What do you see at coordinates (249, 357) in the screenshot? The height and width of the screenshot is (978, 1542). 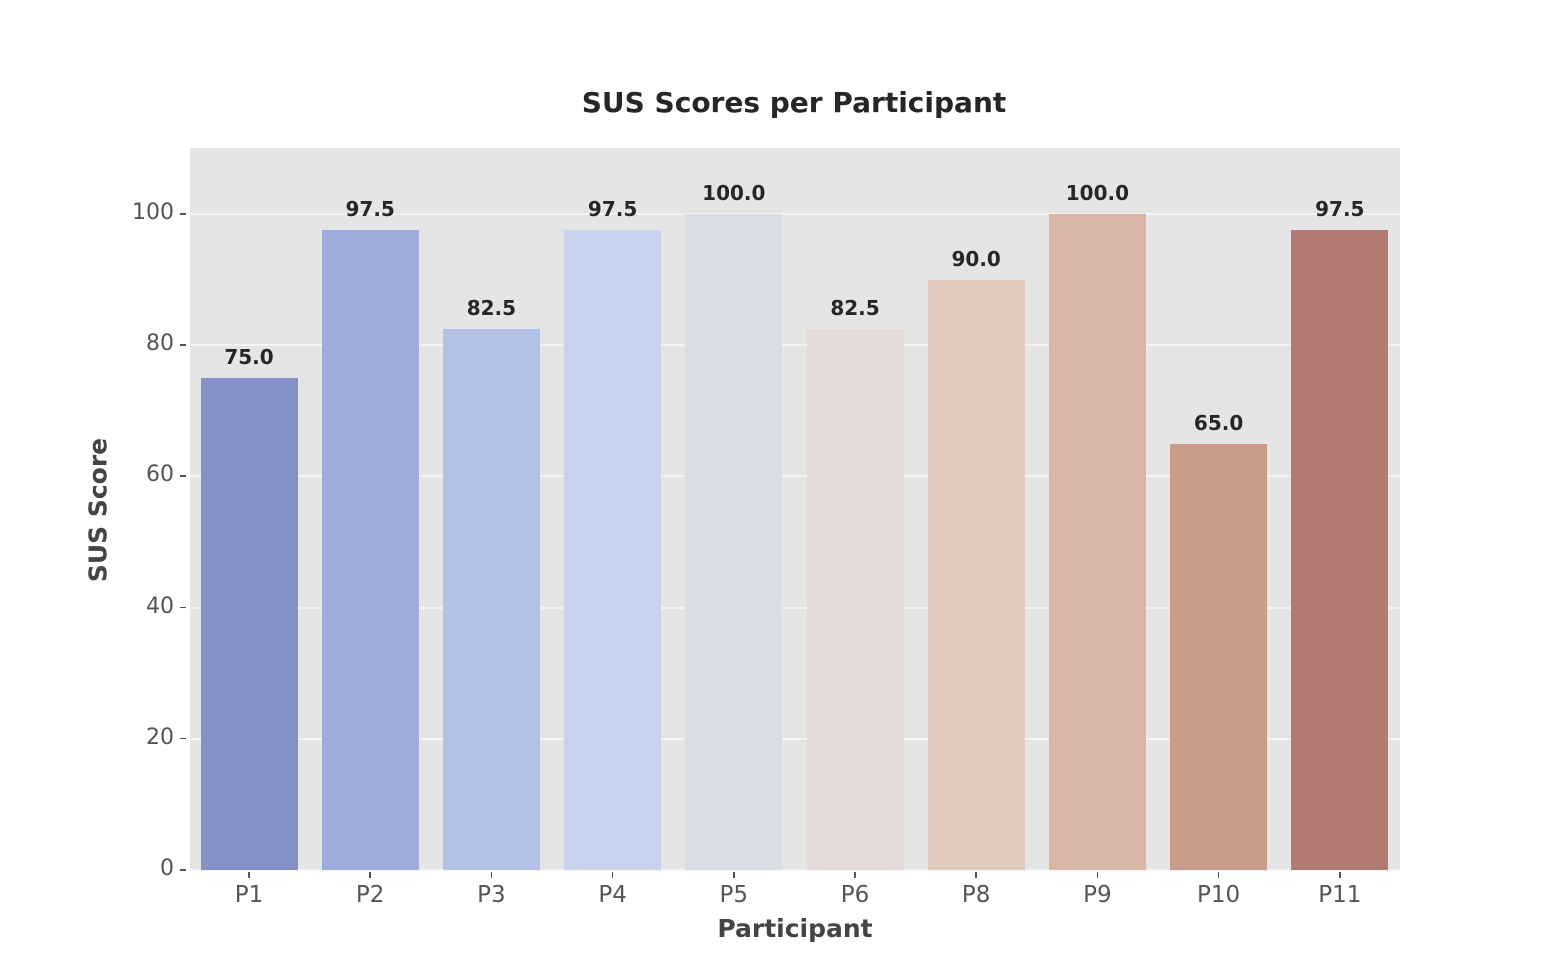 I see `bar-value-label: 75.0` at bounding box center [249, 357].